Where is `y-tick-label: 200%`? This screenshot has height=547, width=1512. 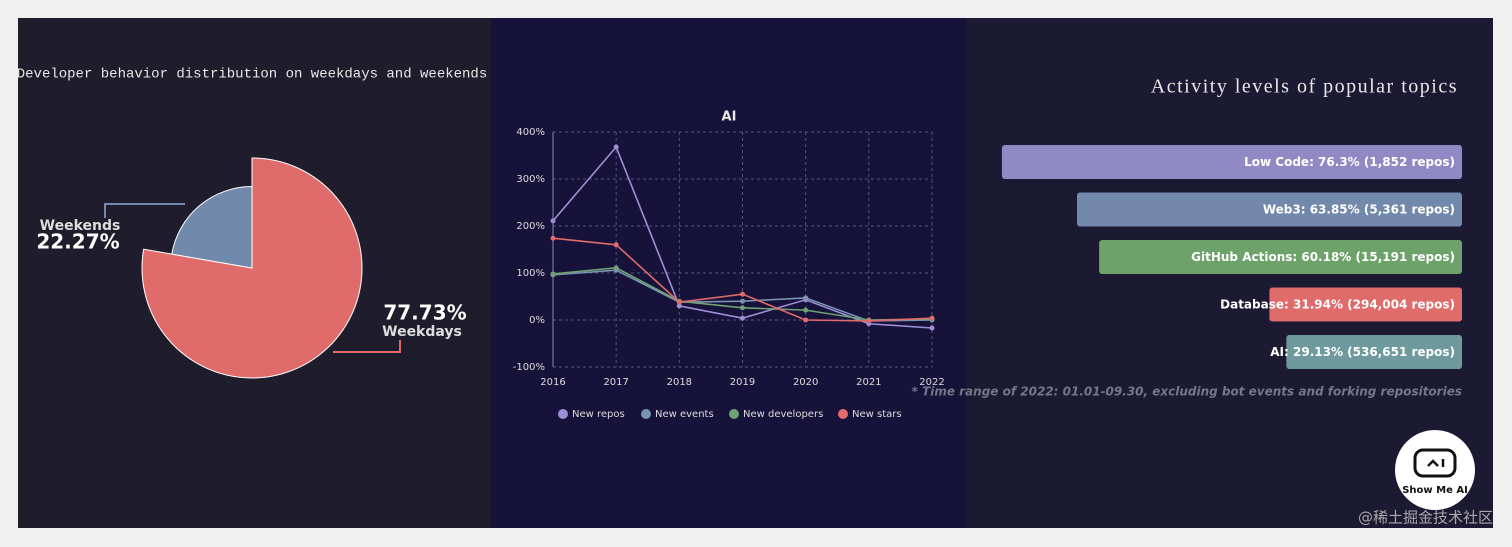 y-tick-label: 200% is located at coordinates (530, 226).